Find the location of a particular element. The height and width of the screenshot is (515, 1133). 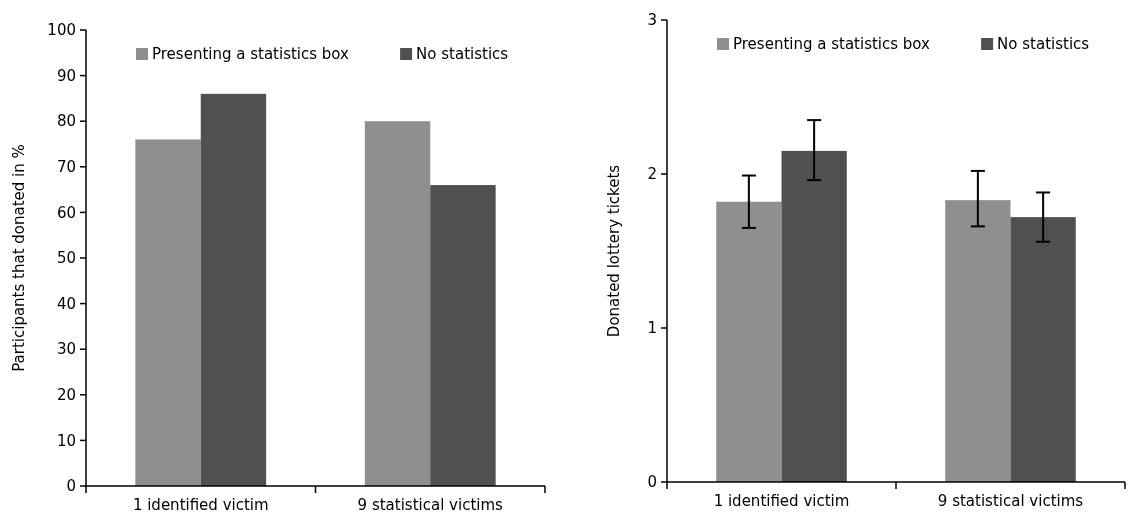

y-tick-label: 3 is located at coordinates (652, 20).